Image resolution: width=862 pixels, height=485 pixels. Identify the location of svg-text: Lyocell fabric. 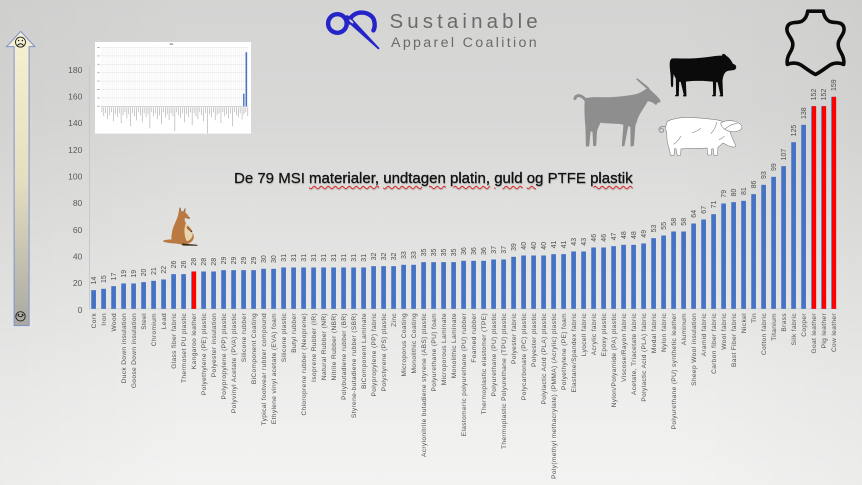
(584, 334).